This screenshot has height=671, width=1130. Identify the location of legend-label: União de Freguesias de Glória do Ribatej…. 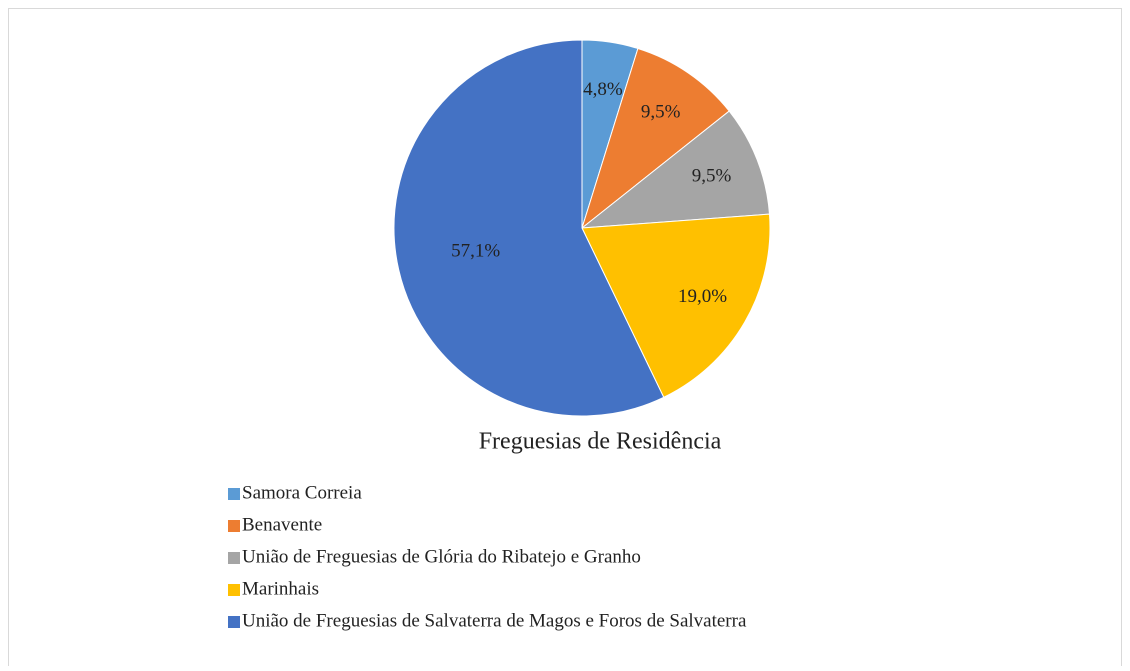
(441, 556).